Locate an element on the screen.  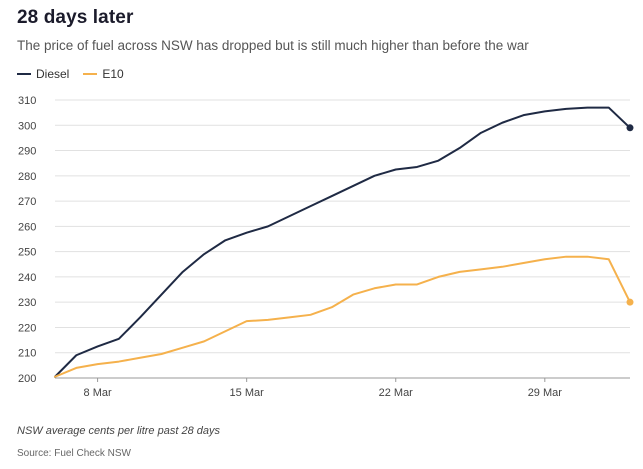
y-tick-label: 250 is located at coordinates (27, 253).